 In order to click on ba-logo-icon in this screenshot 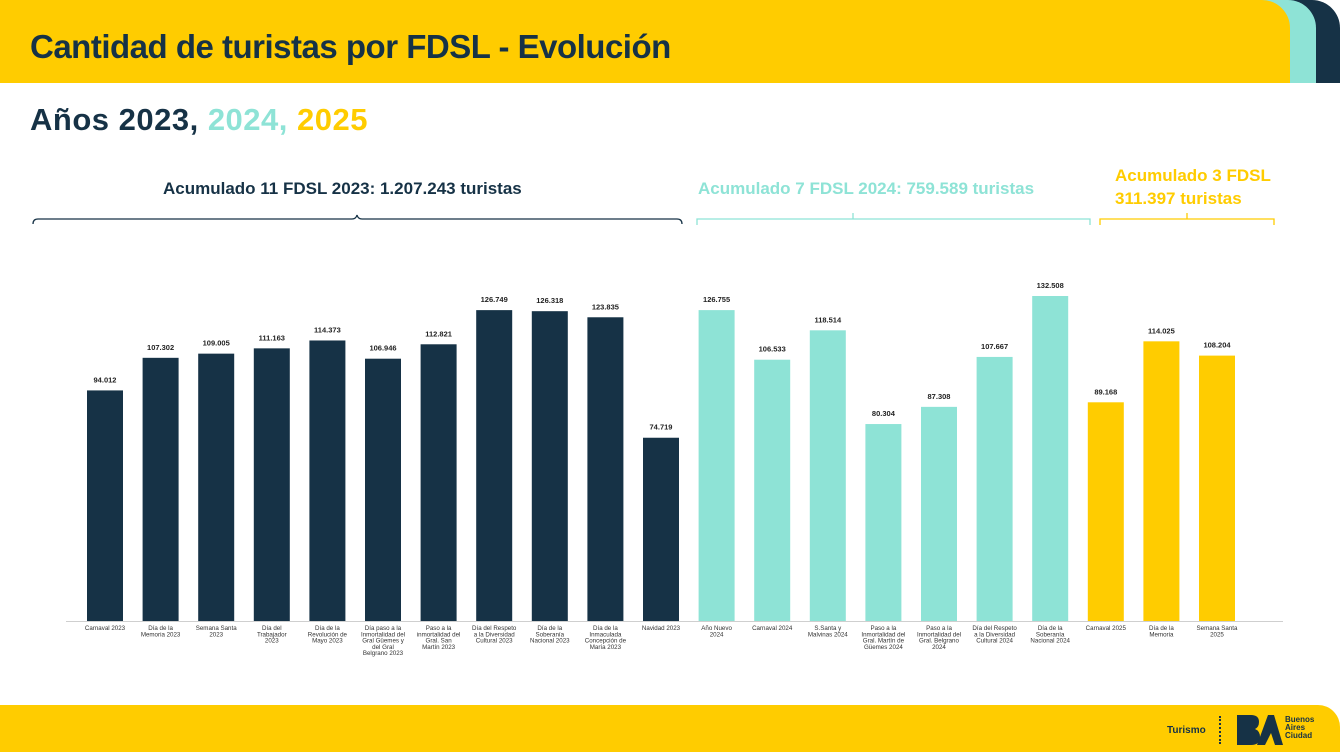, I will do `click(1260, 730)`.